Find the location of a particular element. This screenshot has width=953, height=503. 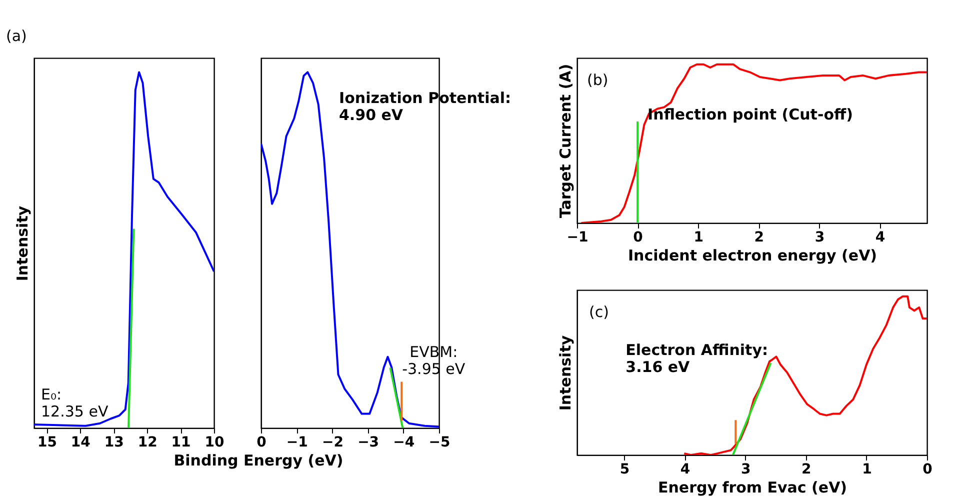

x-tick-label: −3 is located at coordinates (369, 442).